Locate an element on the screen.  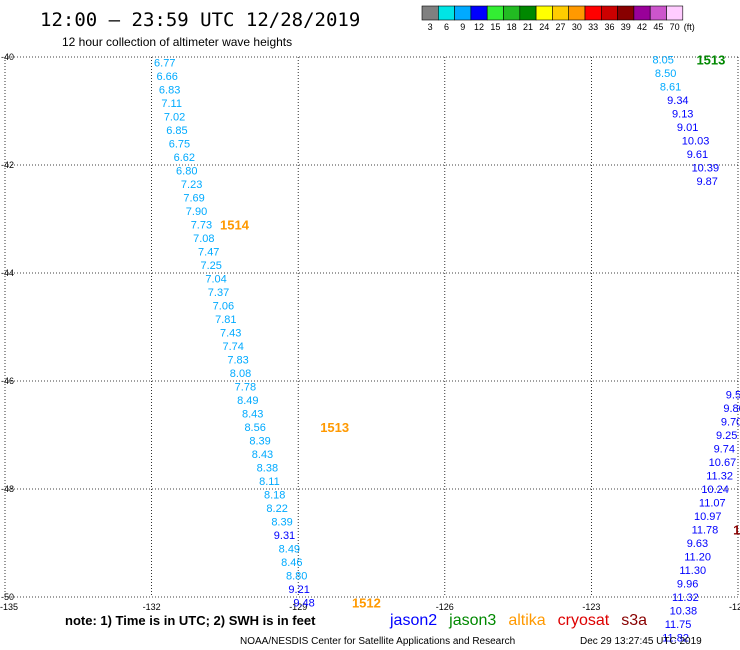
x-tick-label: -120 is located at coordinates (734, 607).